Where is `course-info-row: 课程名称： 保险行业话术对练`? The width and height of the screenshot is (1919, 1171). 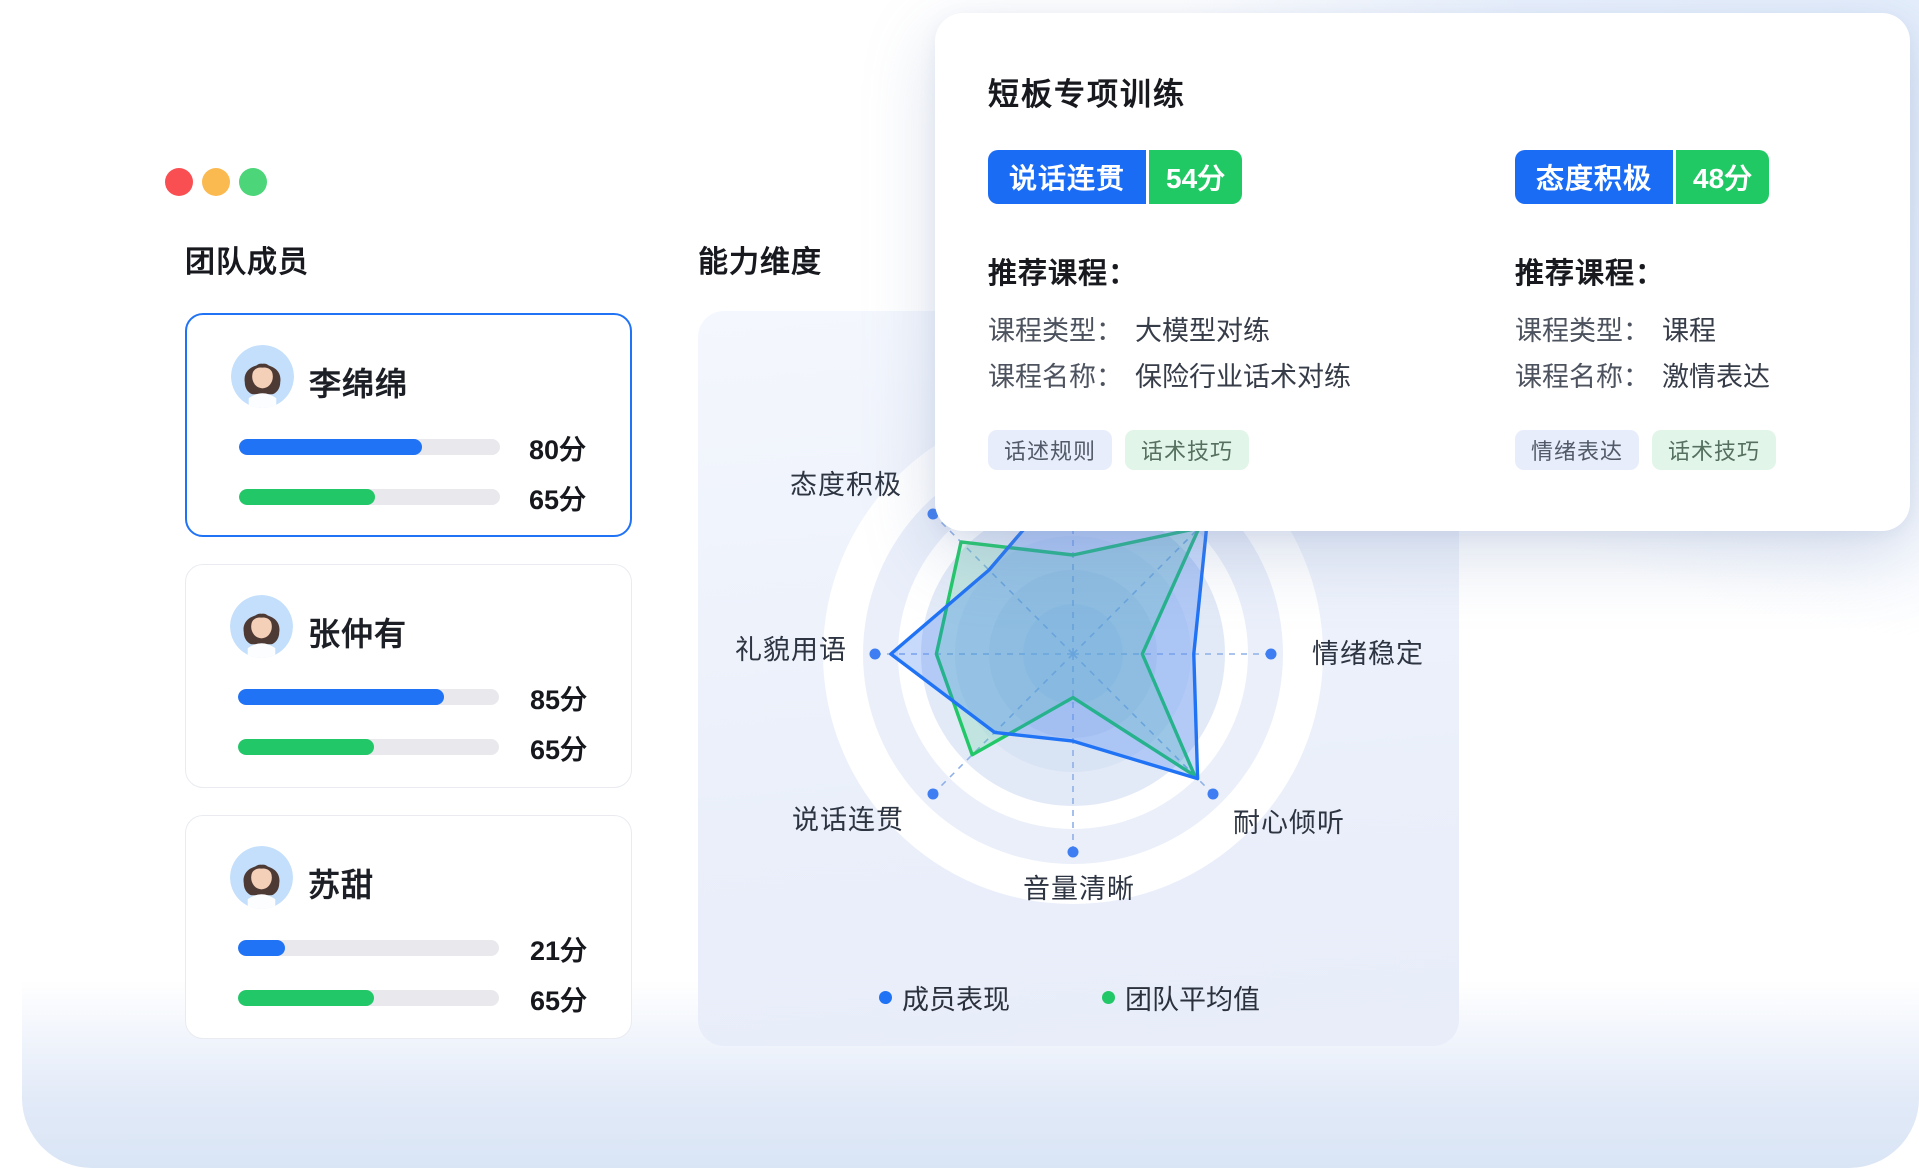
course-info-row: 课程名称： 保险行业话术对练 is located at coordinates (1203, 377).